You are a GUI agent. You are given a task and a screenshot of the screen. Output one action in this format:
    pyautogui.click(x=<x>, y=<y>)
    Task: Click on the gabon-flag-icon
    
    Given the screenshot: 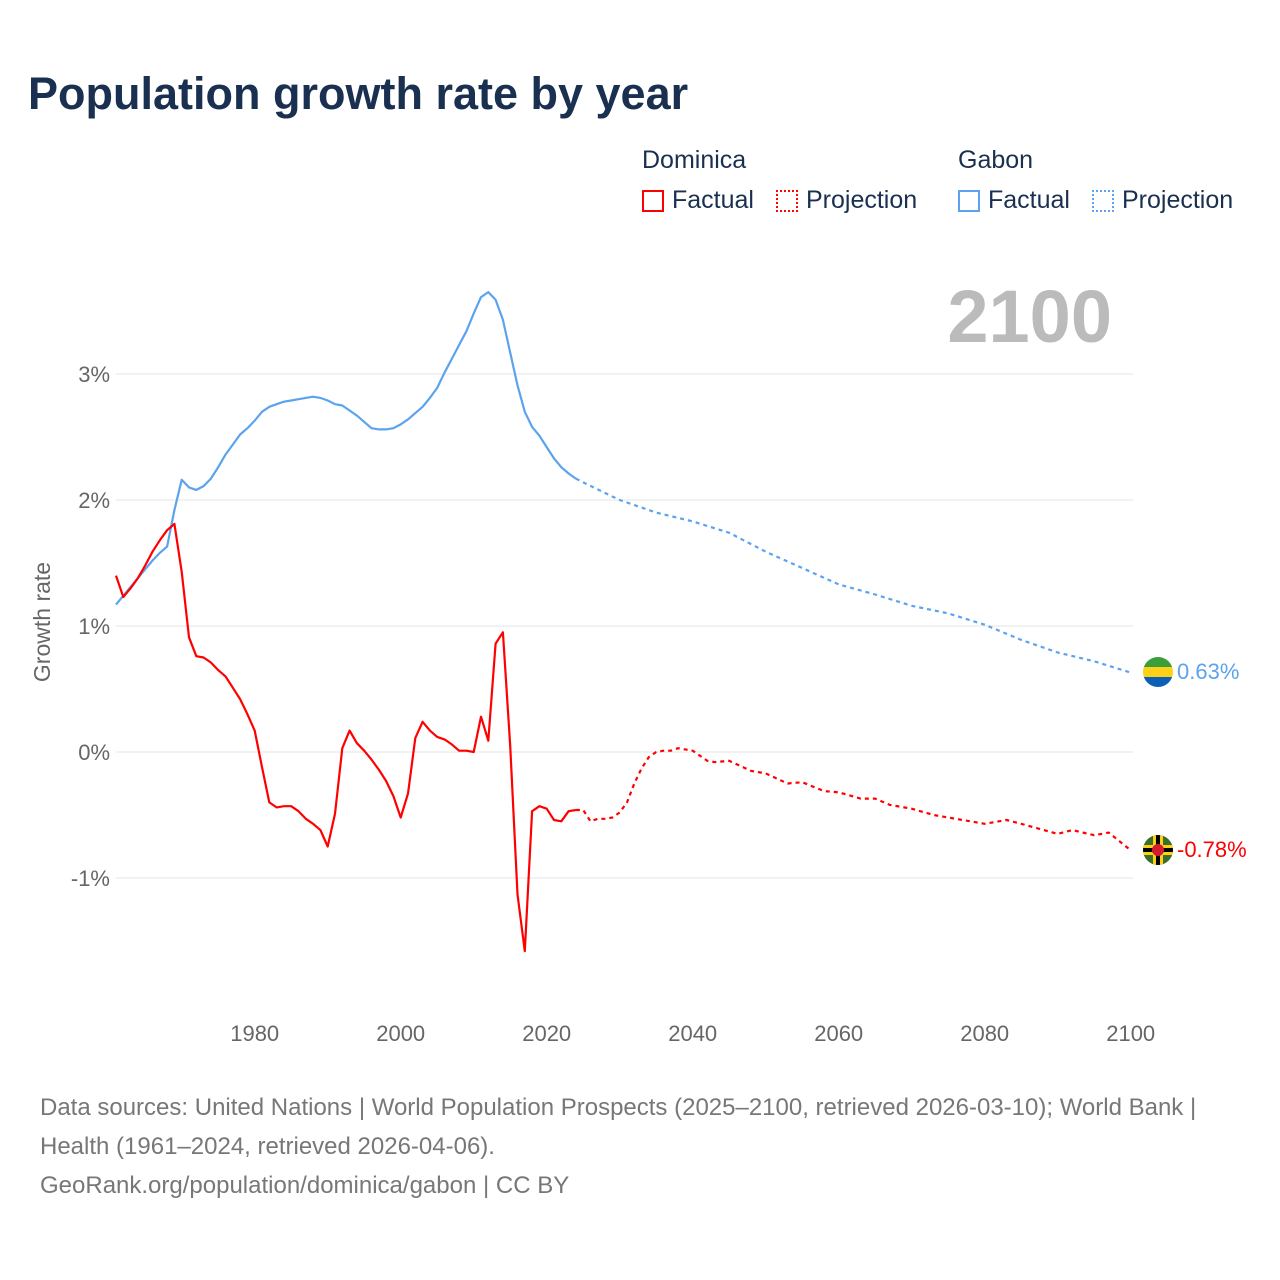 What is the action you would take?
    pyautogui.click(x=1158, y=672)
    